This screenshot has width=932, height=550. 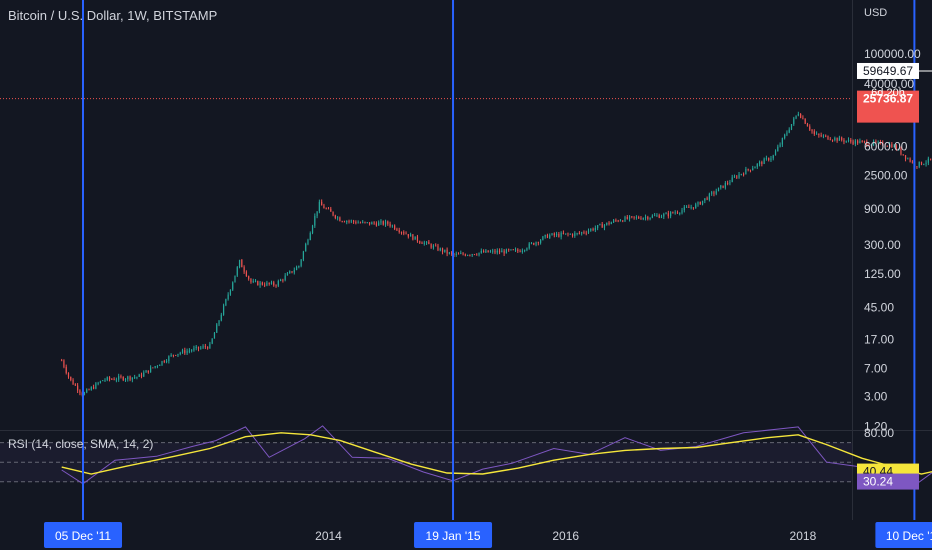 I want to click on y-tick-label: 7.00, so click(x=876, y=369).